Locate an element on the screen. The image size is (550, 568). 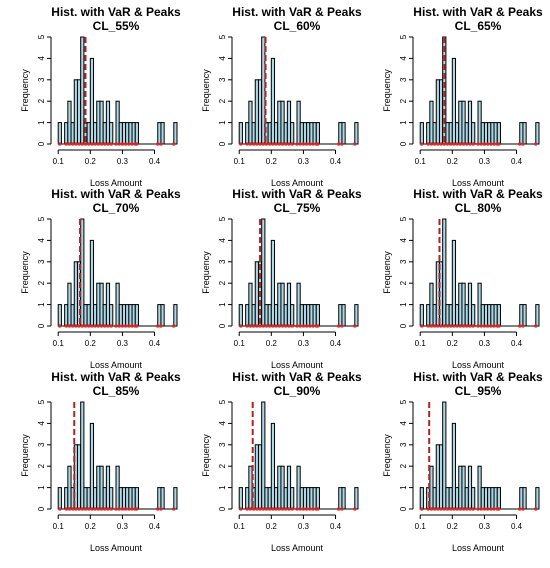
panel-subtitle: CL_85% is located at coordinates (116, 391).